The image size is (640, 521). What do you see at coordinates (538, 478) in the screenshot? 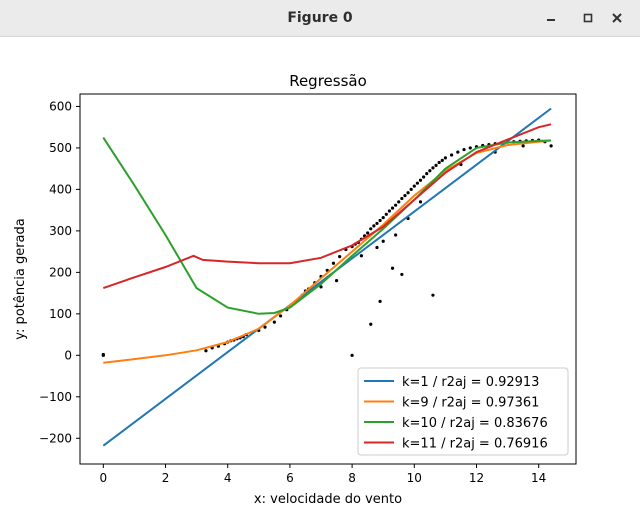
I see `x-tick-label: 14` at bounding box center [538, 478].